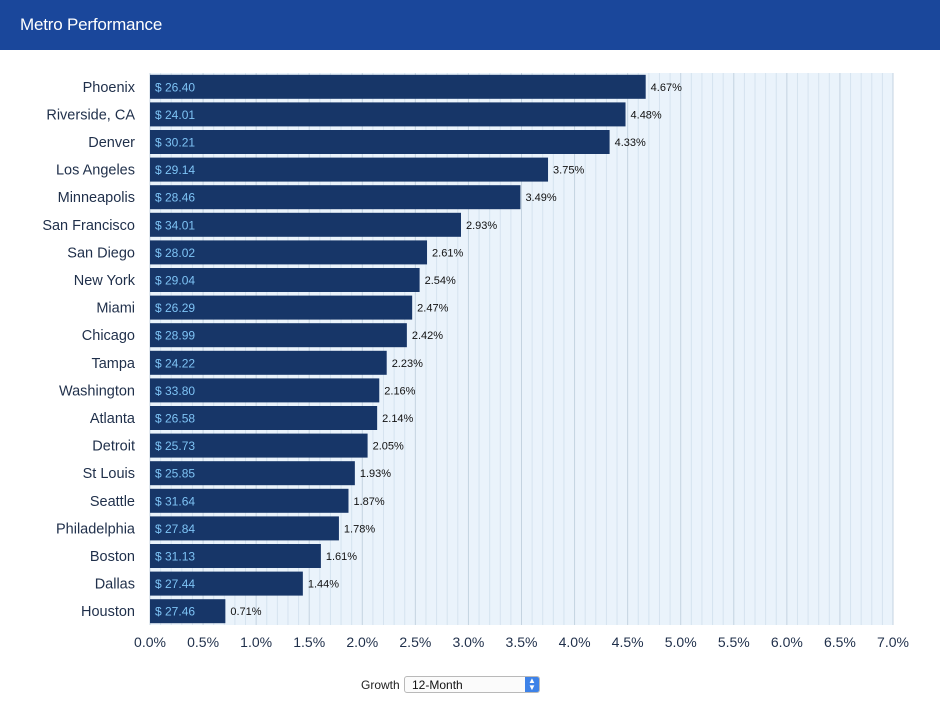 The height and width of the screenshot is (709, 940). I want to click on bar-price-label: $ 27.84, so click(175, 529).